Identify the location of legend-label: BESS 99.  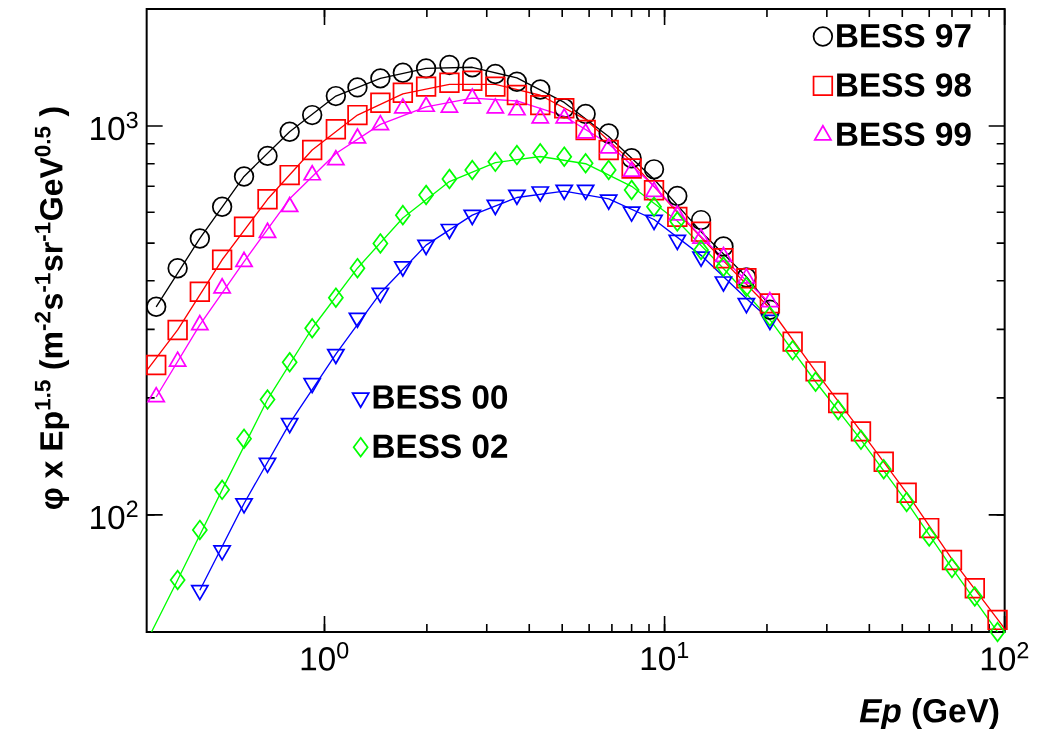
(904, 134).